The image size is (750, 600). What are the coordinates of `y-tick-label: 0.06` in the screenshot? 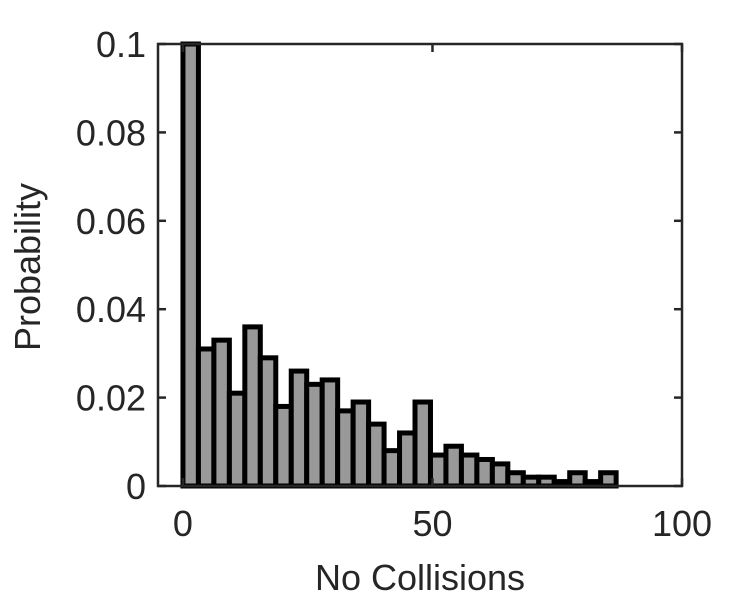 It's located at (111, 221).